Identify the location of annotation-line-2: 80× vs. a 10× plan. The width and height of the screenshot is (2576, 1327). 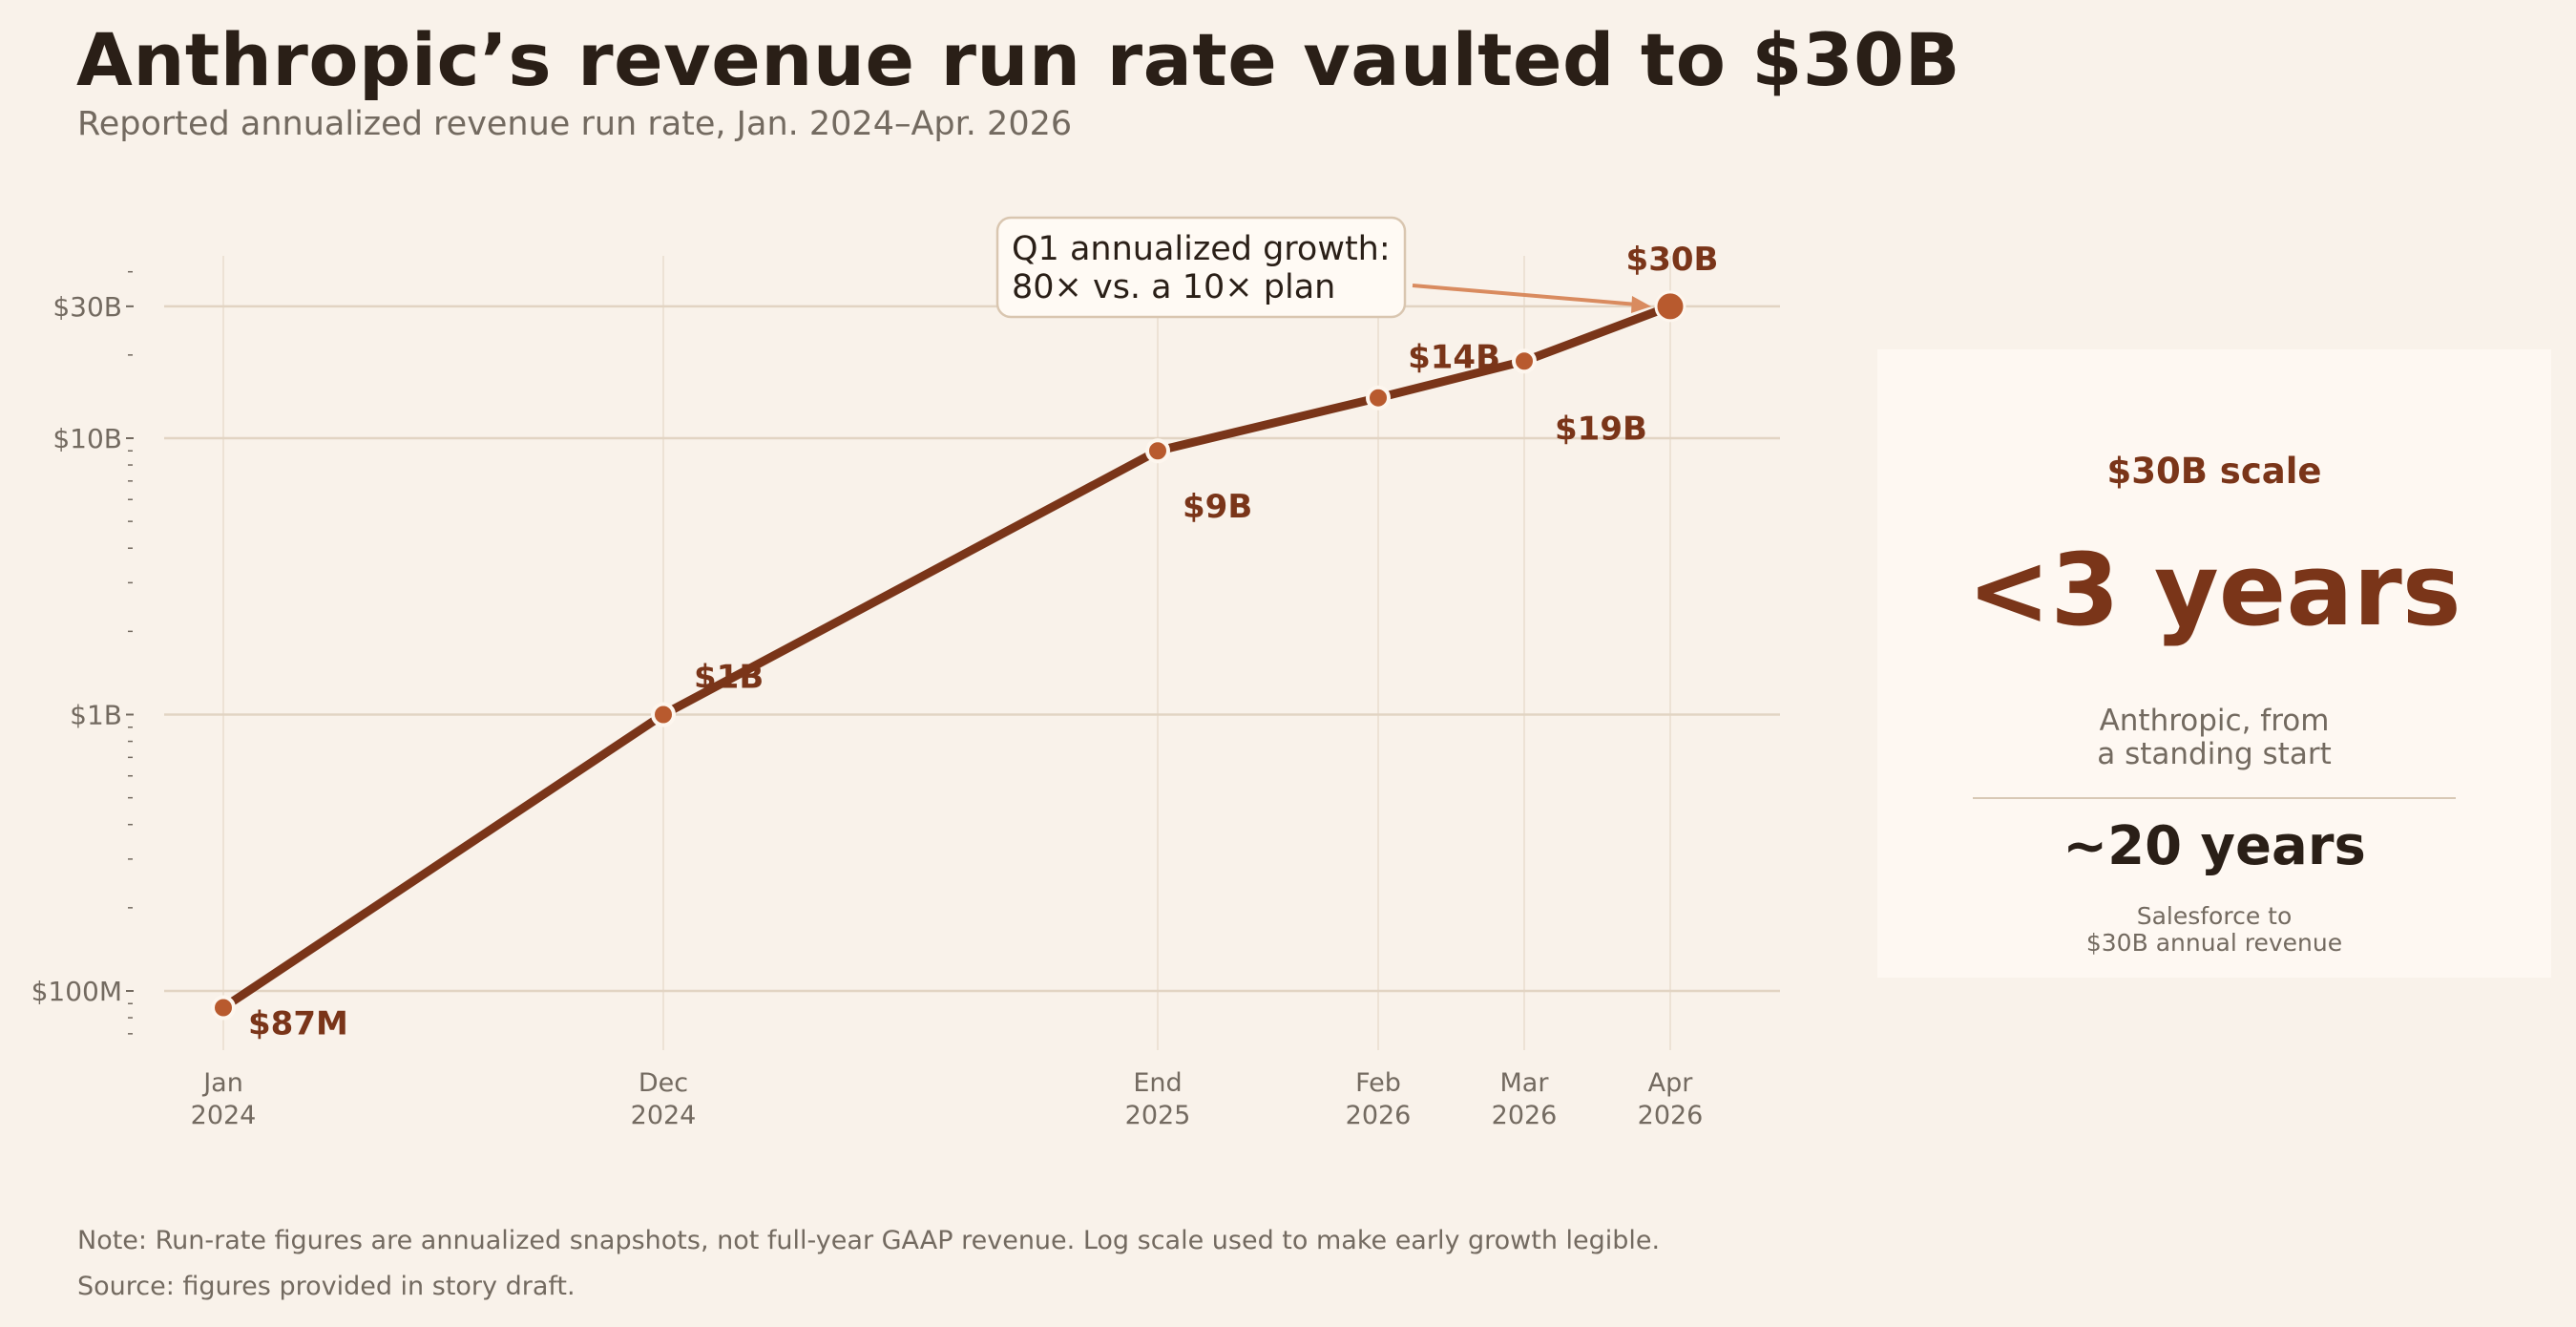
(1173, 287).